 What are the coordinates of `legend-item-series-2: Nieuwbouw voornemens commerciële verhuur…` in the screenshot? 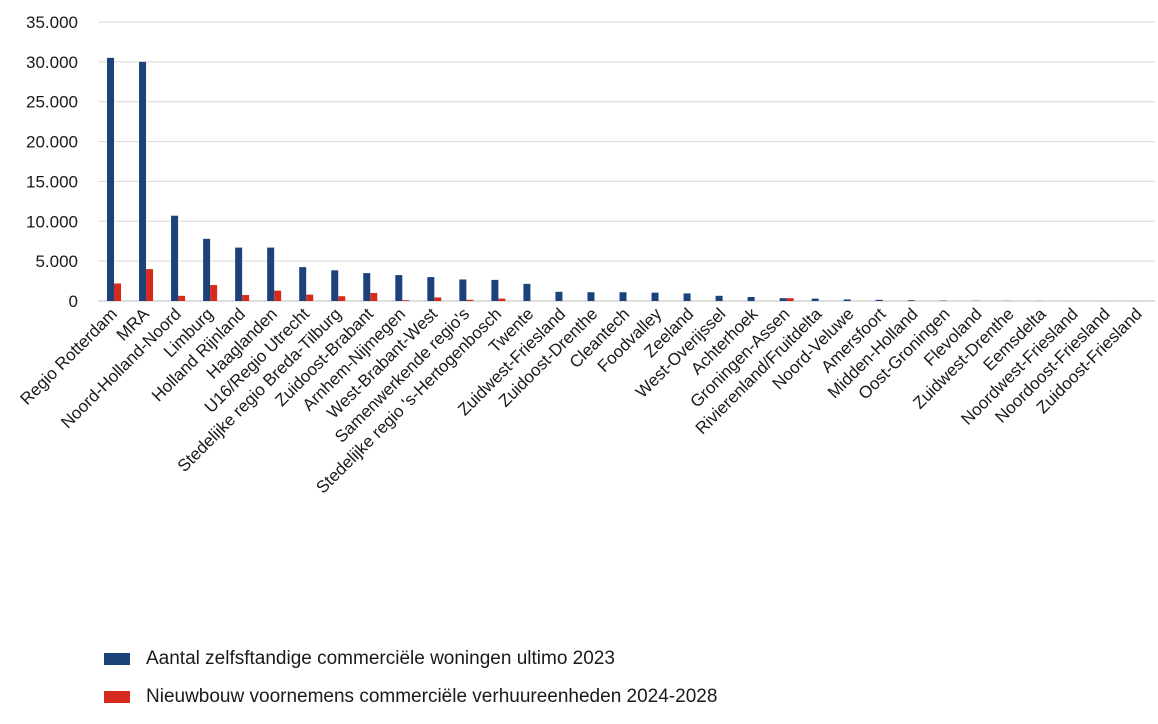 It's located at (410, 697).